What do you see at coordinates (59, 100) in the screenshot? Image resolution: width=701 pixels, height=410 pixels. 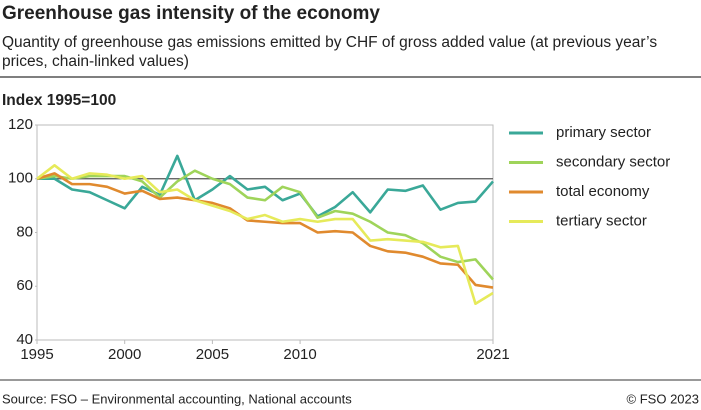 I see `y-axis-label: Index 1995=100` at bounding box center [59, 100].